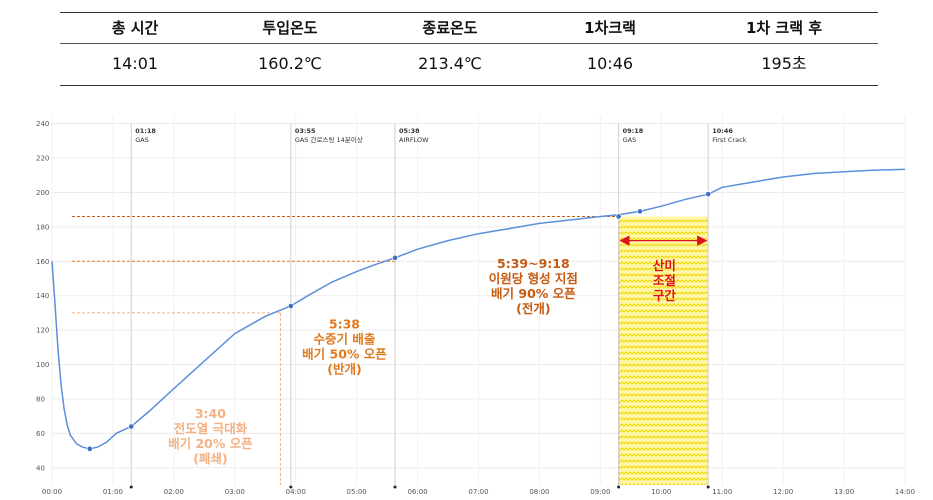 The height and width of the screenshot is (500, 933). What do you see at coordinates (784, 28) in the screenshot?
I see `header-after-crack: 1차 크랙 후` at bounding box center [784, 28].